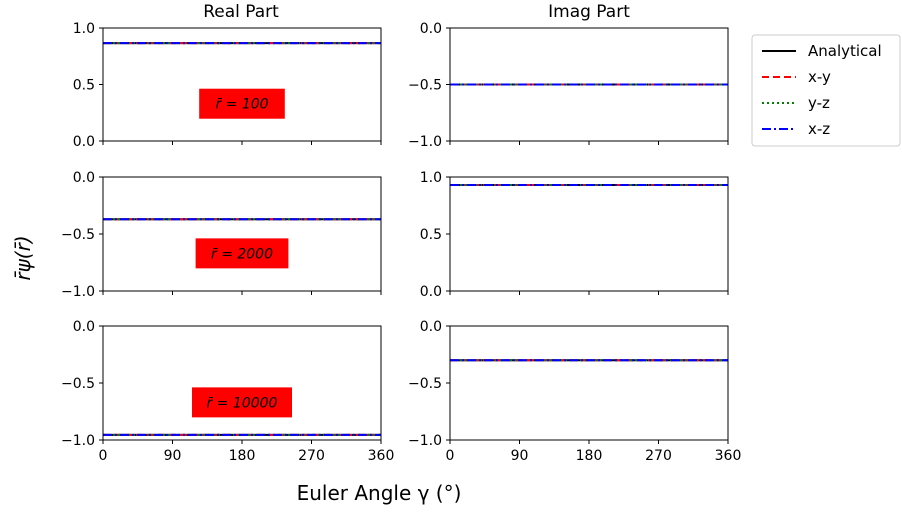 The image size is (902, 512). What do you see at coordinates (819, 129) in the screenshot?
I see `legend-label: x-z` at bounding box center [819, 129].